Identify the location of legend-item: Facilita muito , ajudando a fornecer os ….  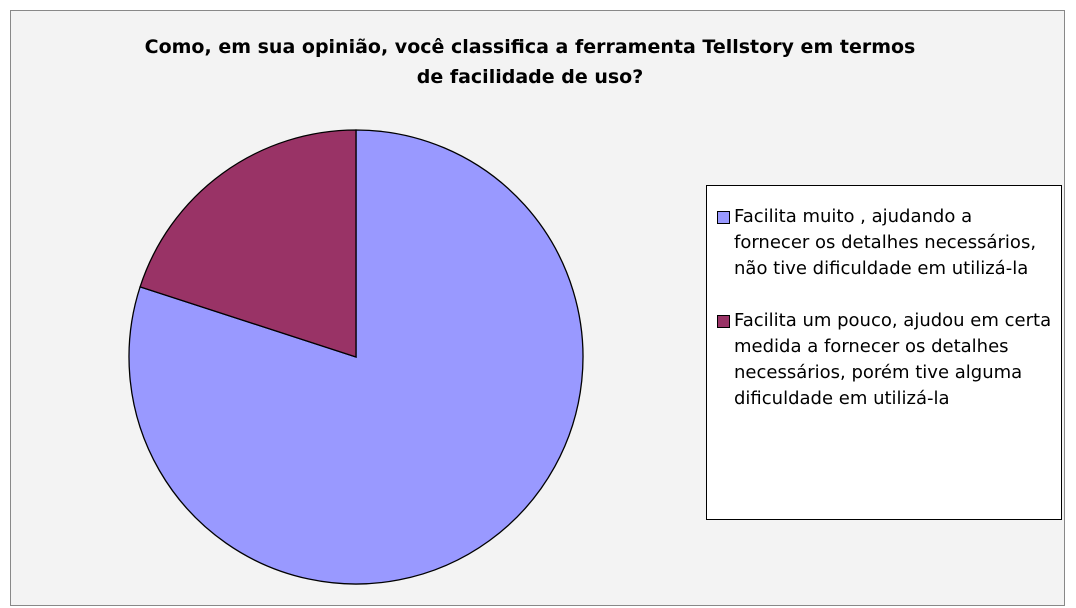
(885, 243).